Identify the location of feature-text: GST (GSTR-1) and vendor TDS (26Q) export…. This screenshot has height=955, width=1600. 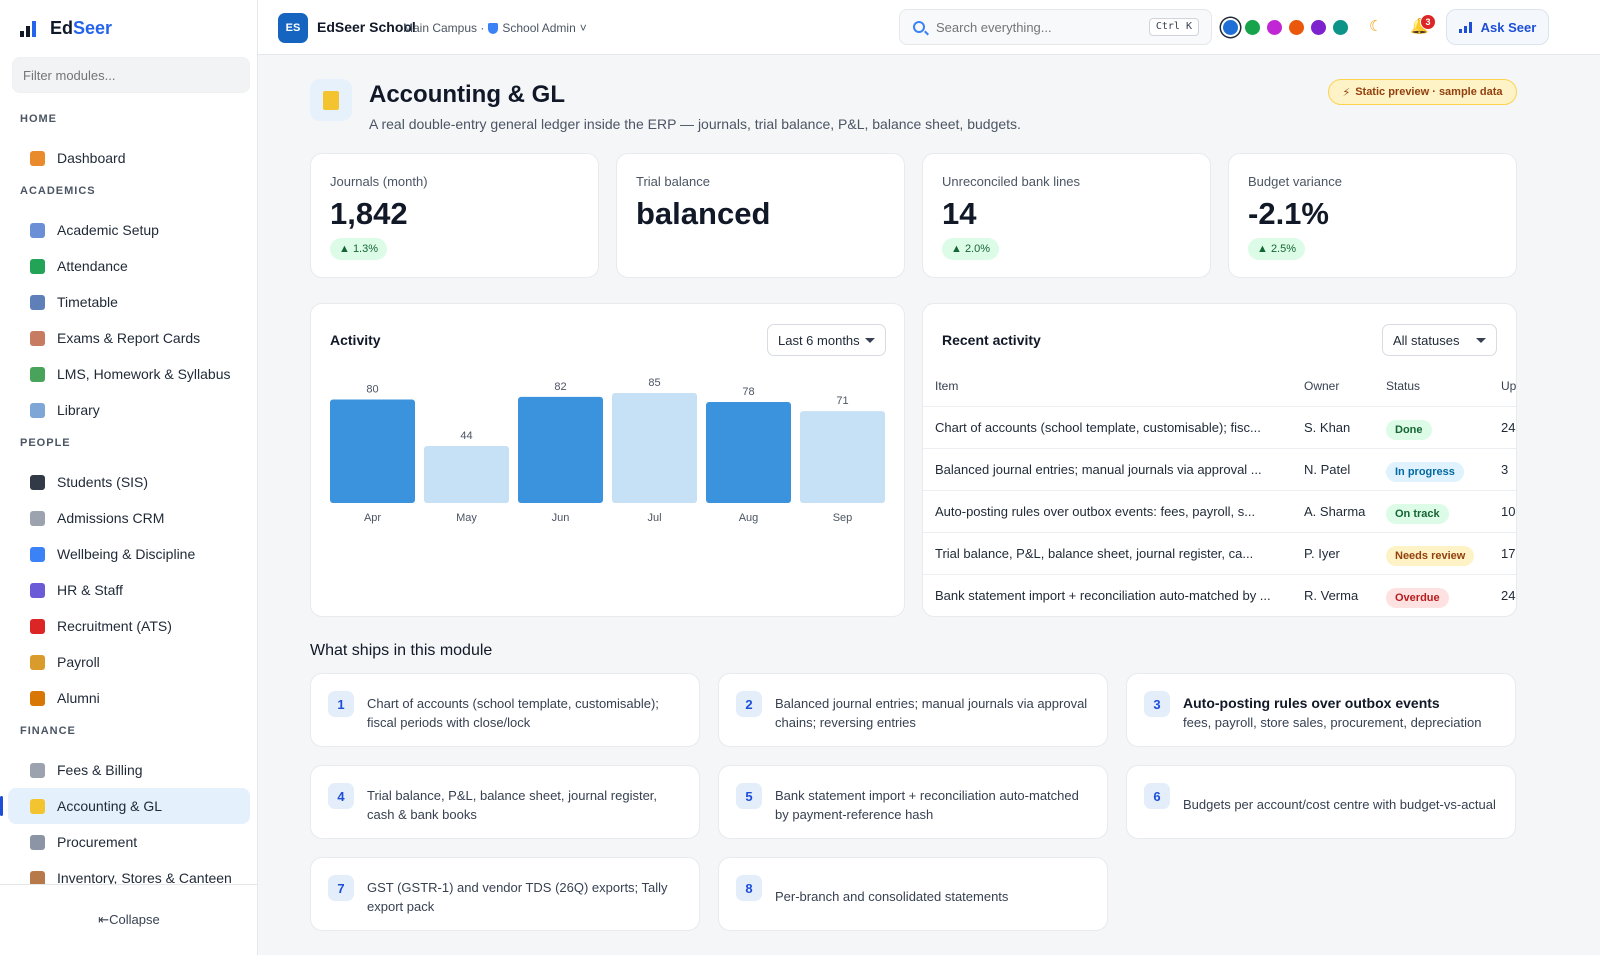
(526, 897).